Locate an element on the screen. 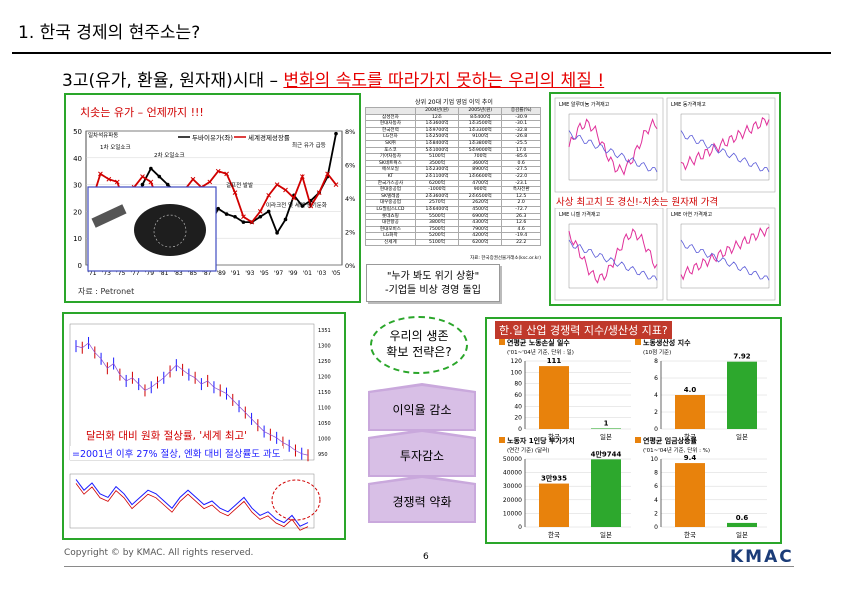  table-cell: 5조1000억 is located at coordinates (437, 150).